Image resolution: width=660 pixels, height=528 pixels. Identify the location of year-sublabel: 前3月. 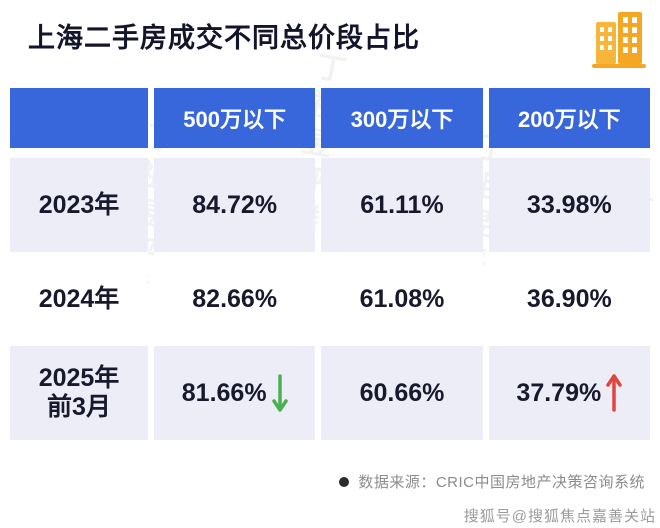
(79, 407).